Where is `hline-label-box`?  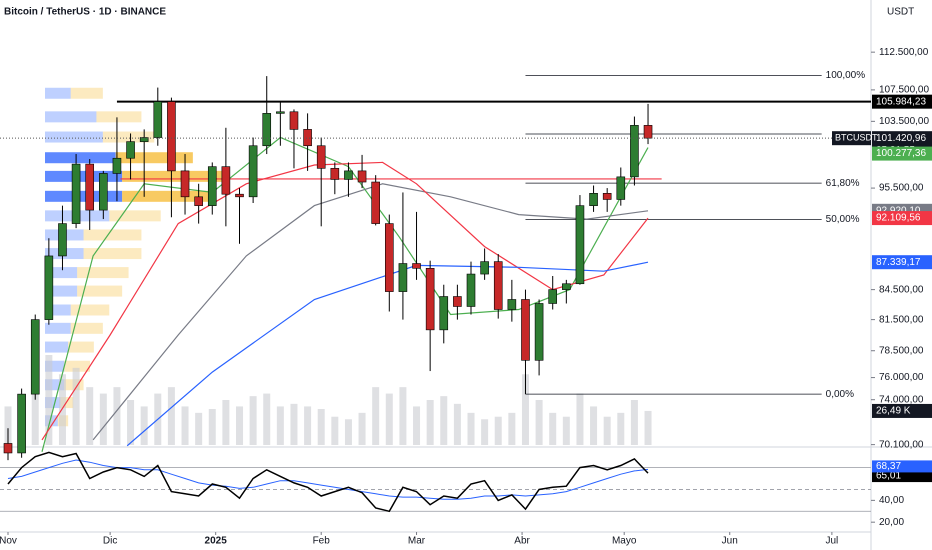
hline-label-box is located at coordinates (902, 101).